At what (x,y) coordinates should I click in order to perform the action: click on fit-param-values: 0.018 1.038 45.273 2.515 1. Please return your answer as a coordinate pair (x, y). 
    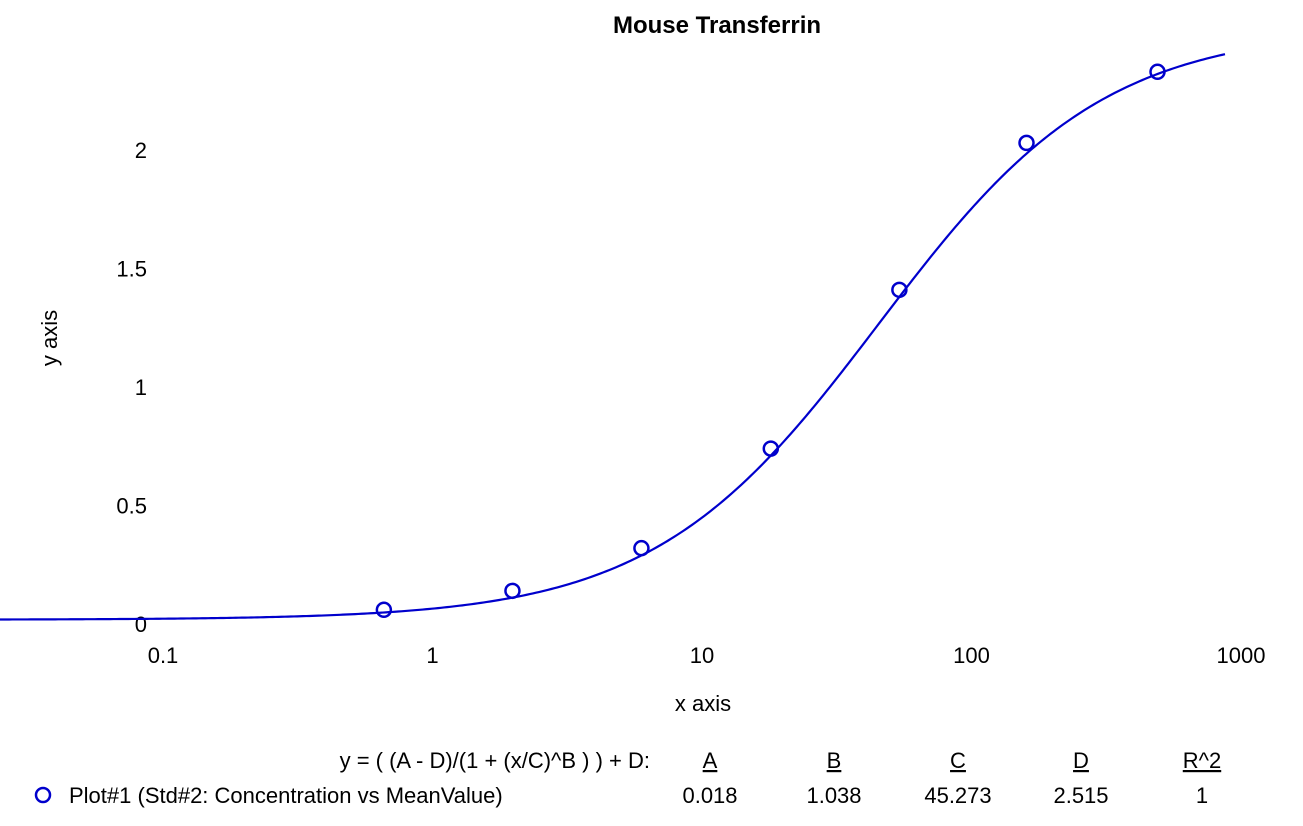
    Looking at the image, I should click on (945, 795).